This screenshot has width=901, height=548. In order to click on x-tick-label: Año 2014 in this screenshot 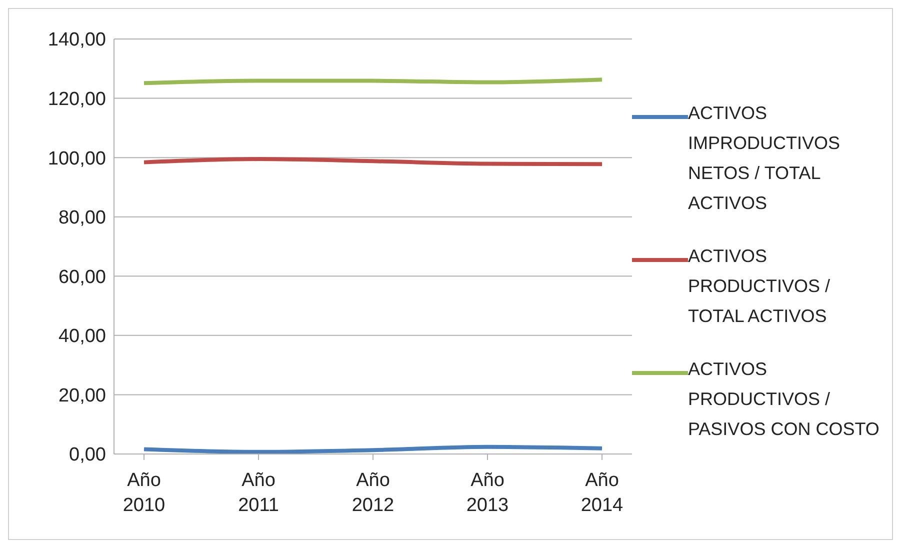, I will do `click(602, 493)`.